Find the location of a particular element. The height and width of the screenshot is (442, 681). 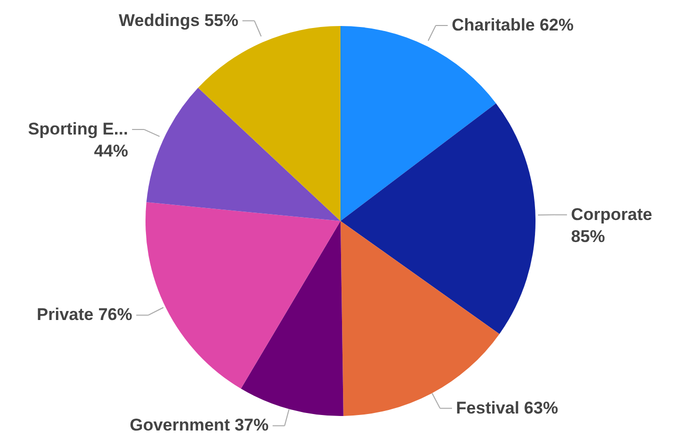

data-label: 44% is located at coordinates (111, 150).